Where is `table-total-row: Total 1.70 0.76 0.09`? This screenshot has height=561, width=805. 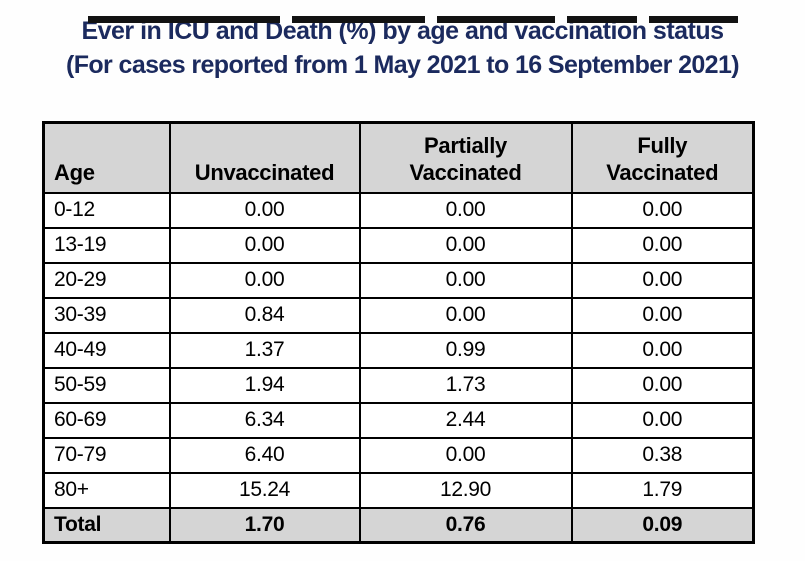
table-total-row: Total 1.70 0.76 0.09 is located at coordinates (398, 525).